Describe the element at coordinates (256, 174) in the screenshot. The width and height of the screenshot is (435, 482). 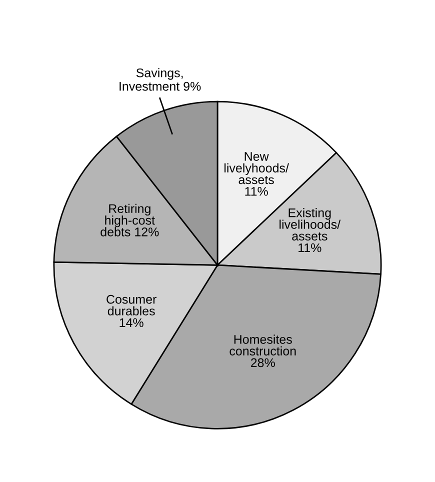
I see `slice-label: New livelyhoods/ assets 11%` at that location.